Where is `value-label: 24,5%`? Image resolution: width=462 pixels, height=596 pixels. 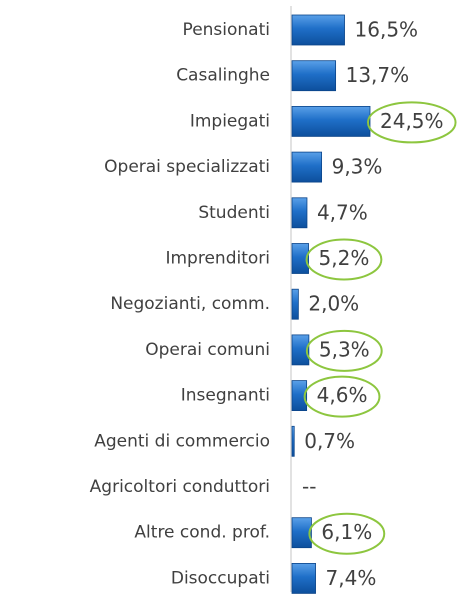
value-label: 24,5% is located at coordinates (412, 121).